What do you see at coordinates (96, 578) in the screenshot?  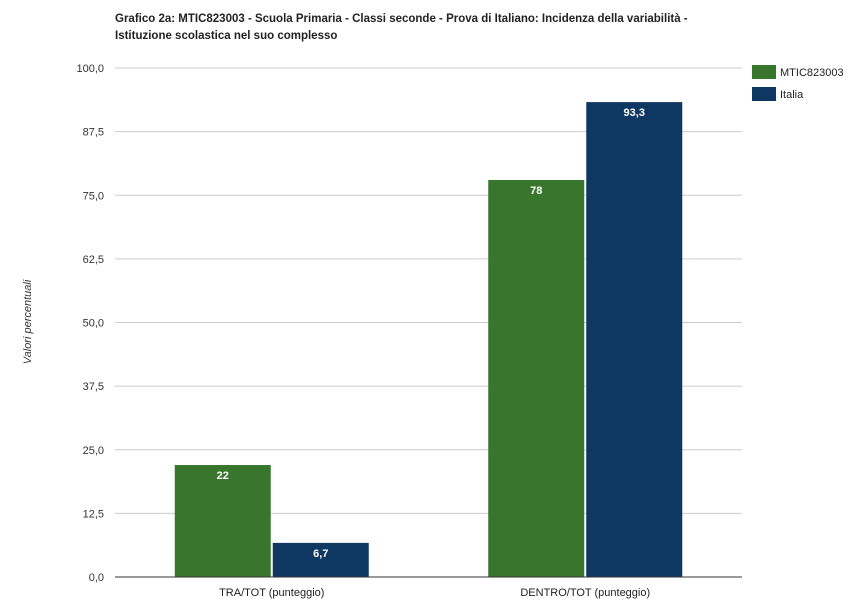 I see `y-tick-label: 0,0` at bounding box center [96, 578].